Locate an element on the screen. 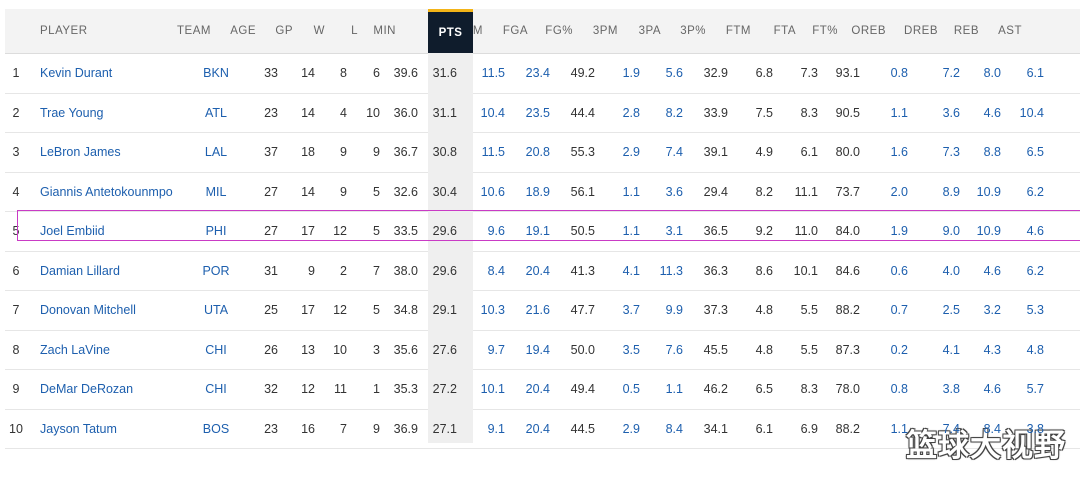 Image resolution: width=1080 pixels, height=483 pixels. cell-oreb: 0.2 is located at coordinates (899, 349).